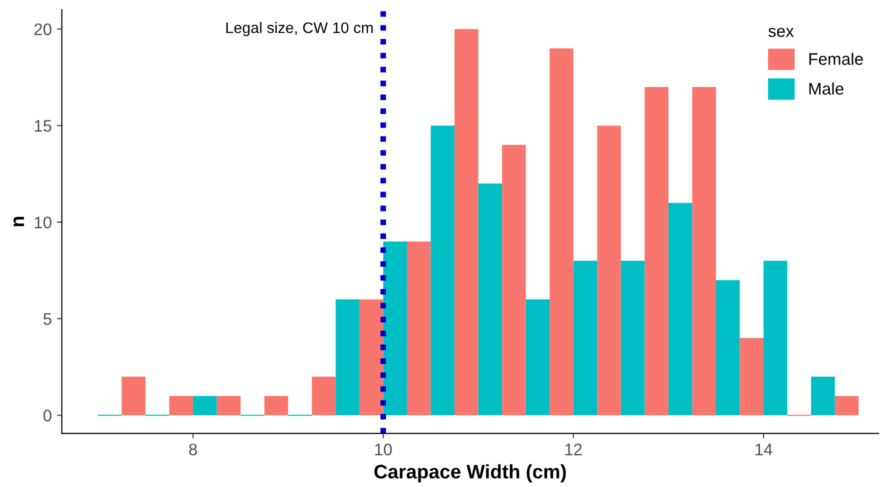 This screenshot has height=487, width=883. What do you see at coordinates (781, 32) in the screenshot?
I see `legend-title: sex` at bounding box center [781, 32].